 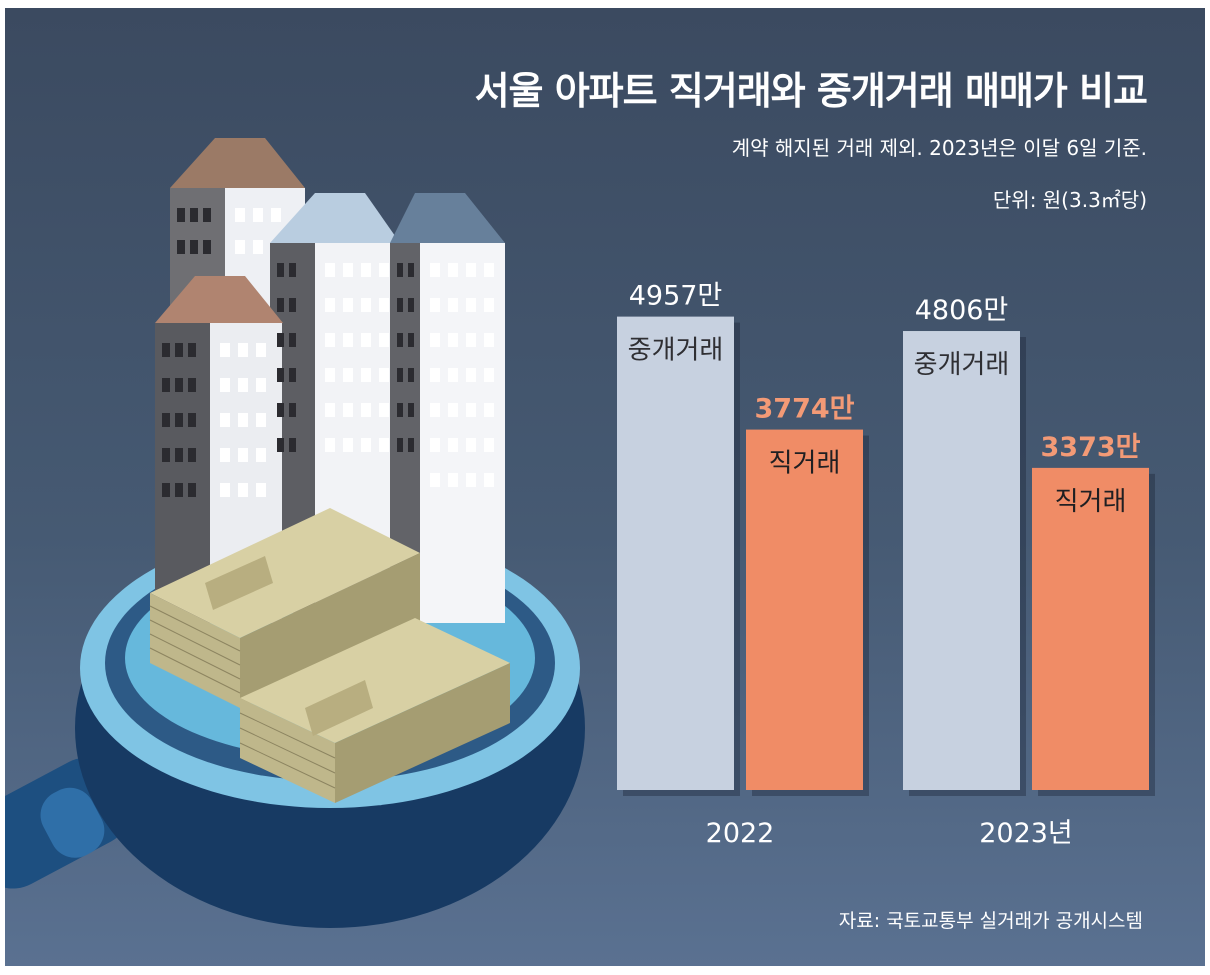 I want to click on money-stacks, so click(x=329, y=655).